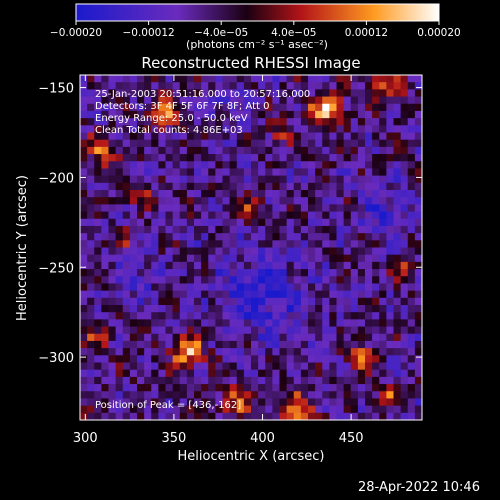 This screenshot has width=500, height=500. What do you see at coordinates (76, 33) in the screenshot?
I see `colorbar-tick-label: −0.00020` at bounding box center [76, 33].